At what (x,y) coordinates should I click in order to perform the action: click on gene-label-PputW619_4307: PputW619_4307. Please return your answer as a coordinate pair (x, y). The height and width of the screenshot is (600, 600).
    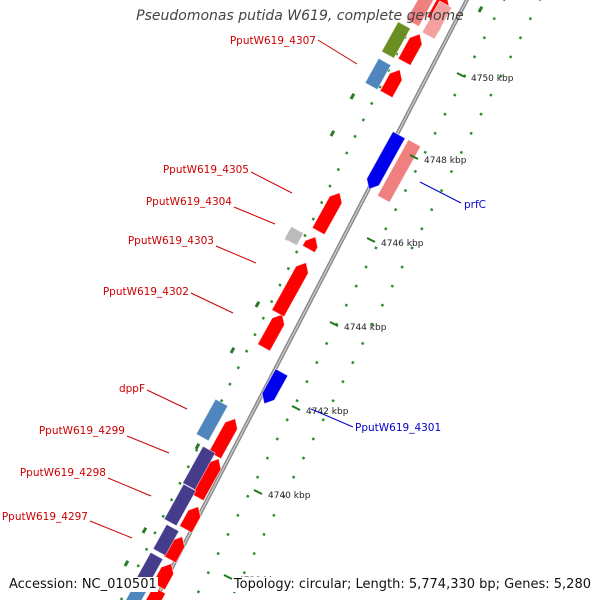
    Looking at the image, I should click on (273, 41).